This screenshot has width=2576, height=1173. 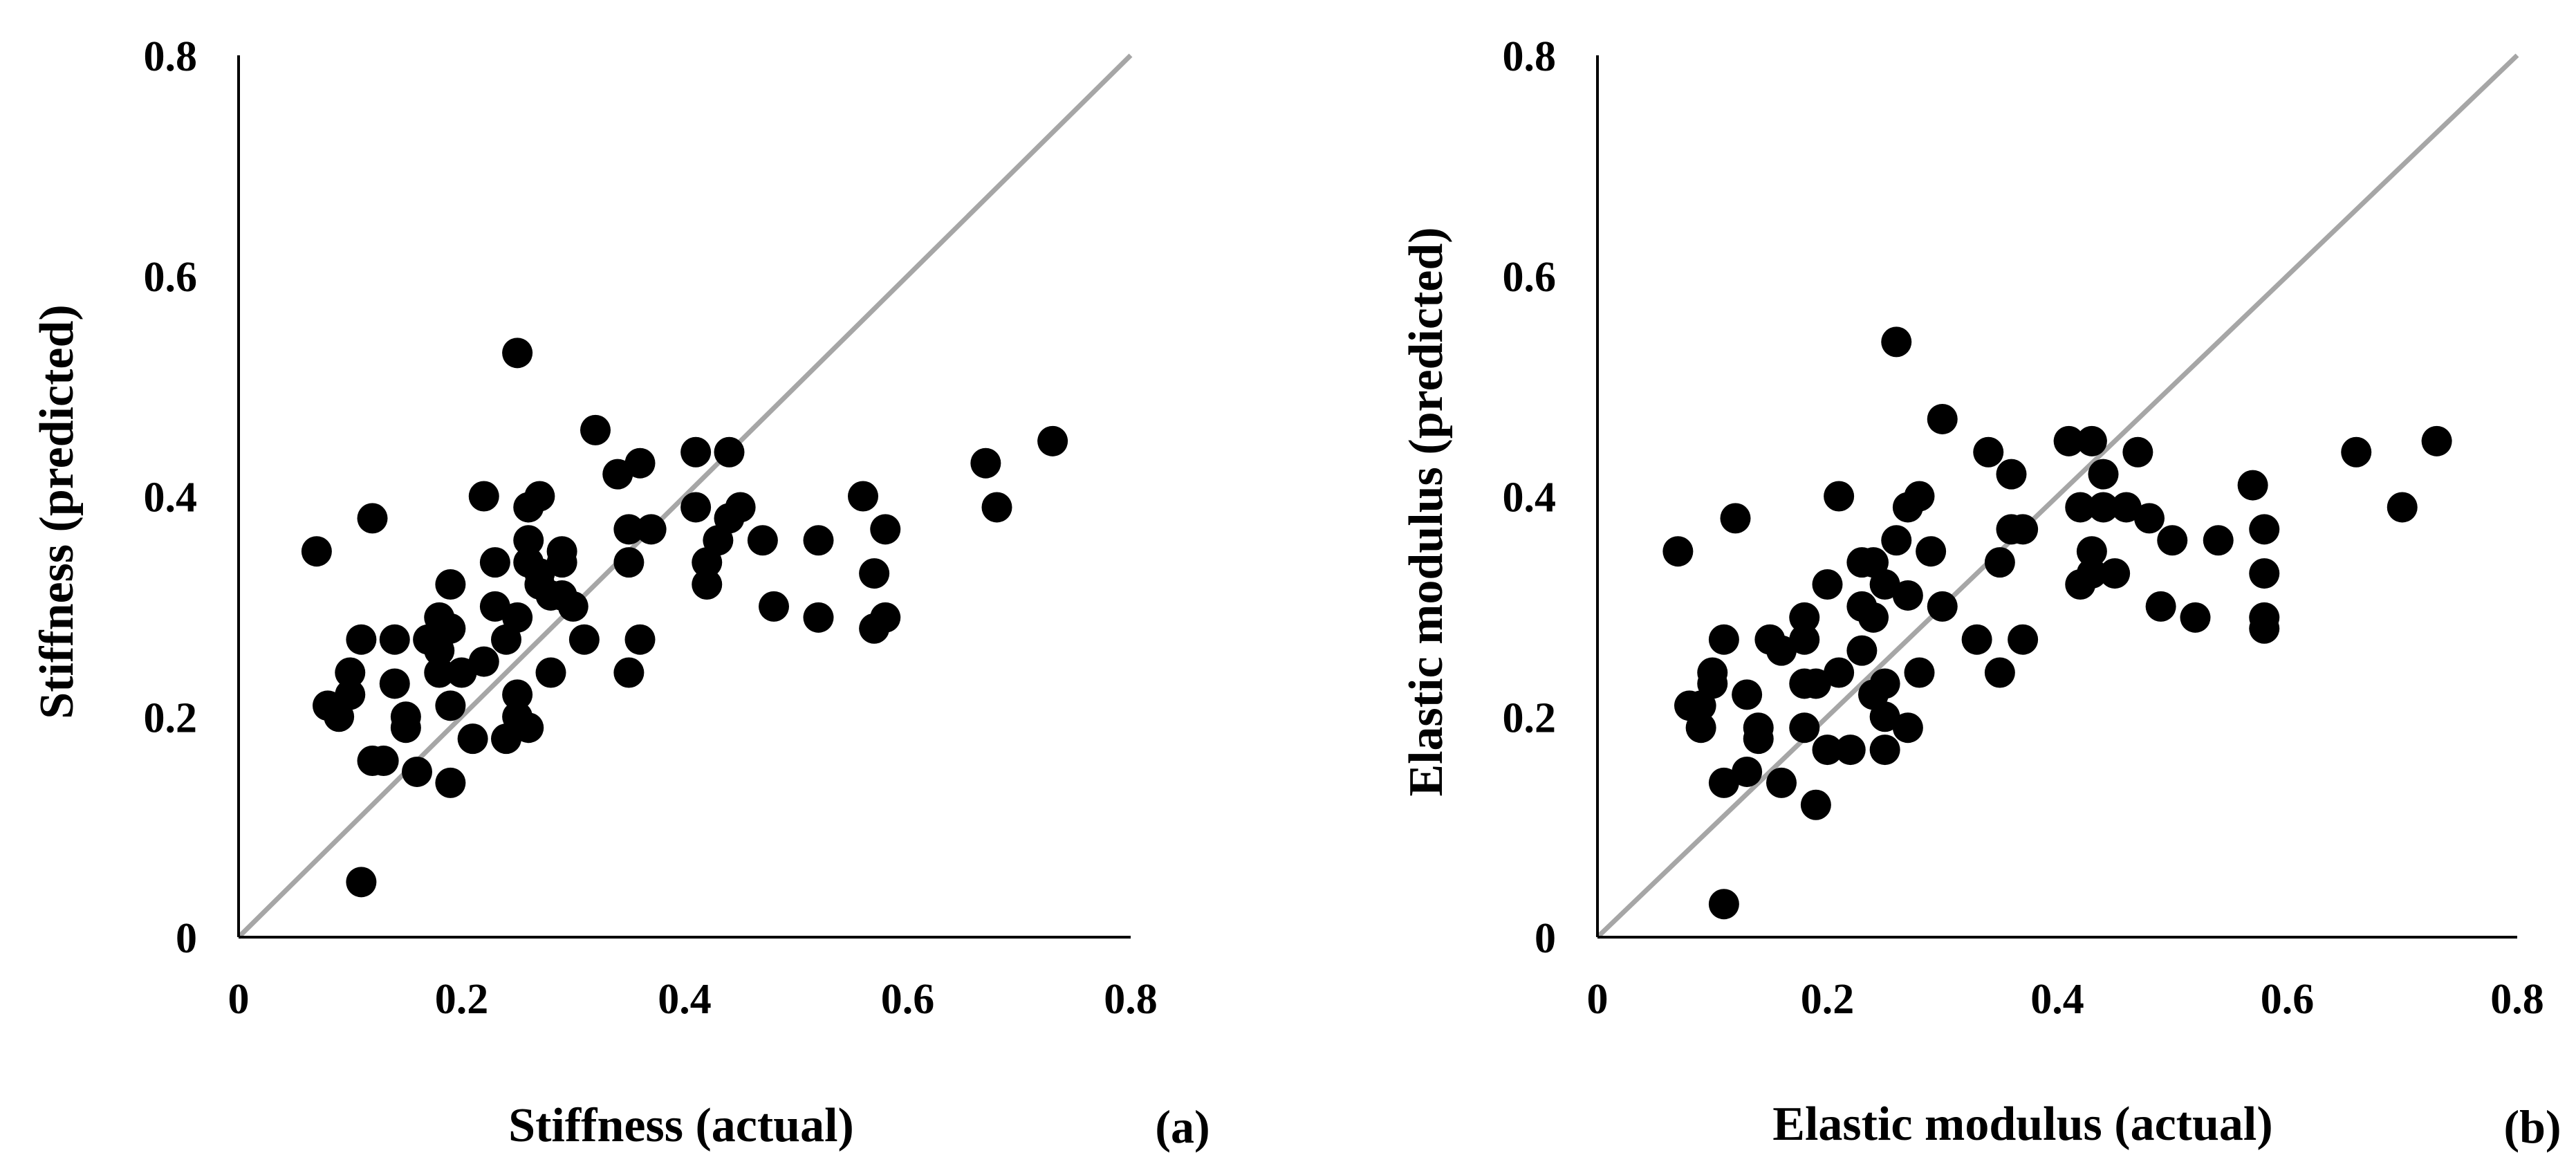 I want to click on y-tick-label: 0.4, so click(x=1530, y=497).